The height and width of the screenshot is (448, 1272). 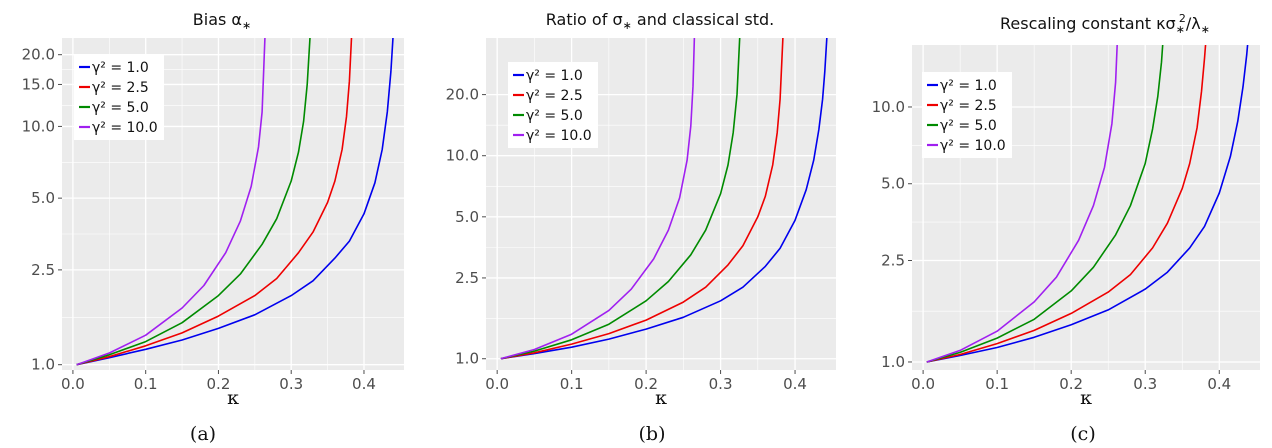 What do you see at coordinates (222, 21) in the screenshot?
I see `panel-title: Bias α∗​` at bounding box center [222, 21].